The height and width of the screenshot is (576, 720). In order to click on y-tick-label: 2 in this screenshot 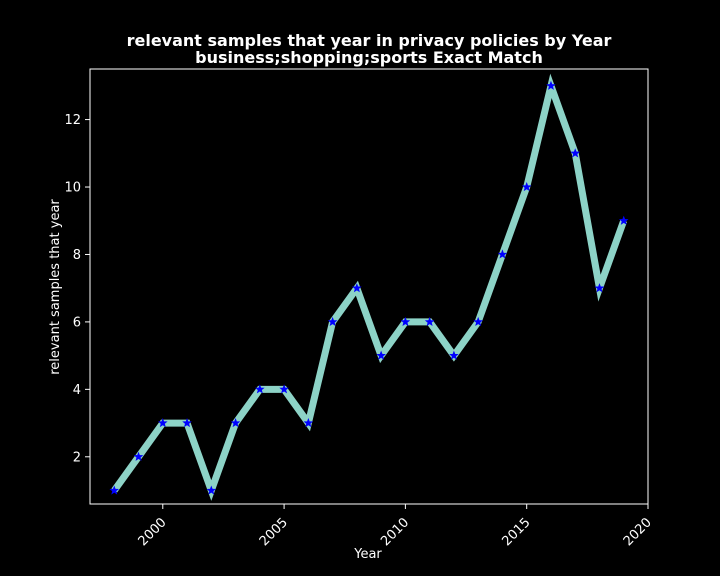, I will do `click(77, 457)`.